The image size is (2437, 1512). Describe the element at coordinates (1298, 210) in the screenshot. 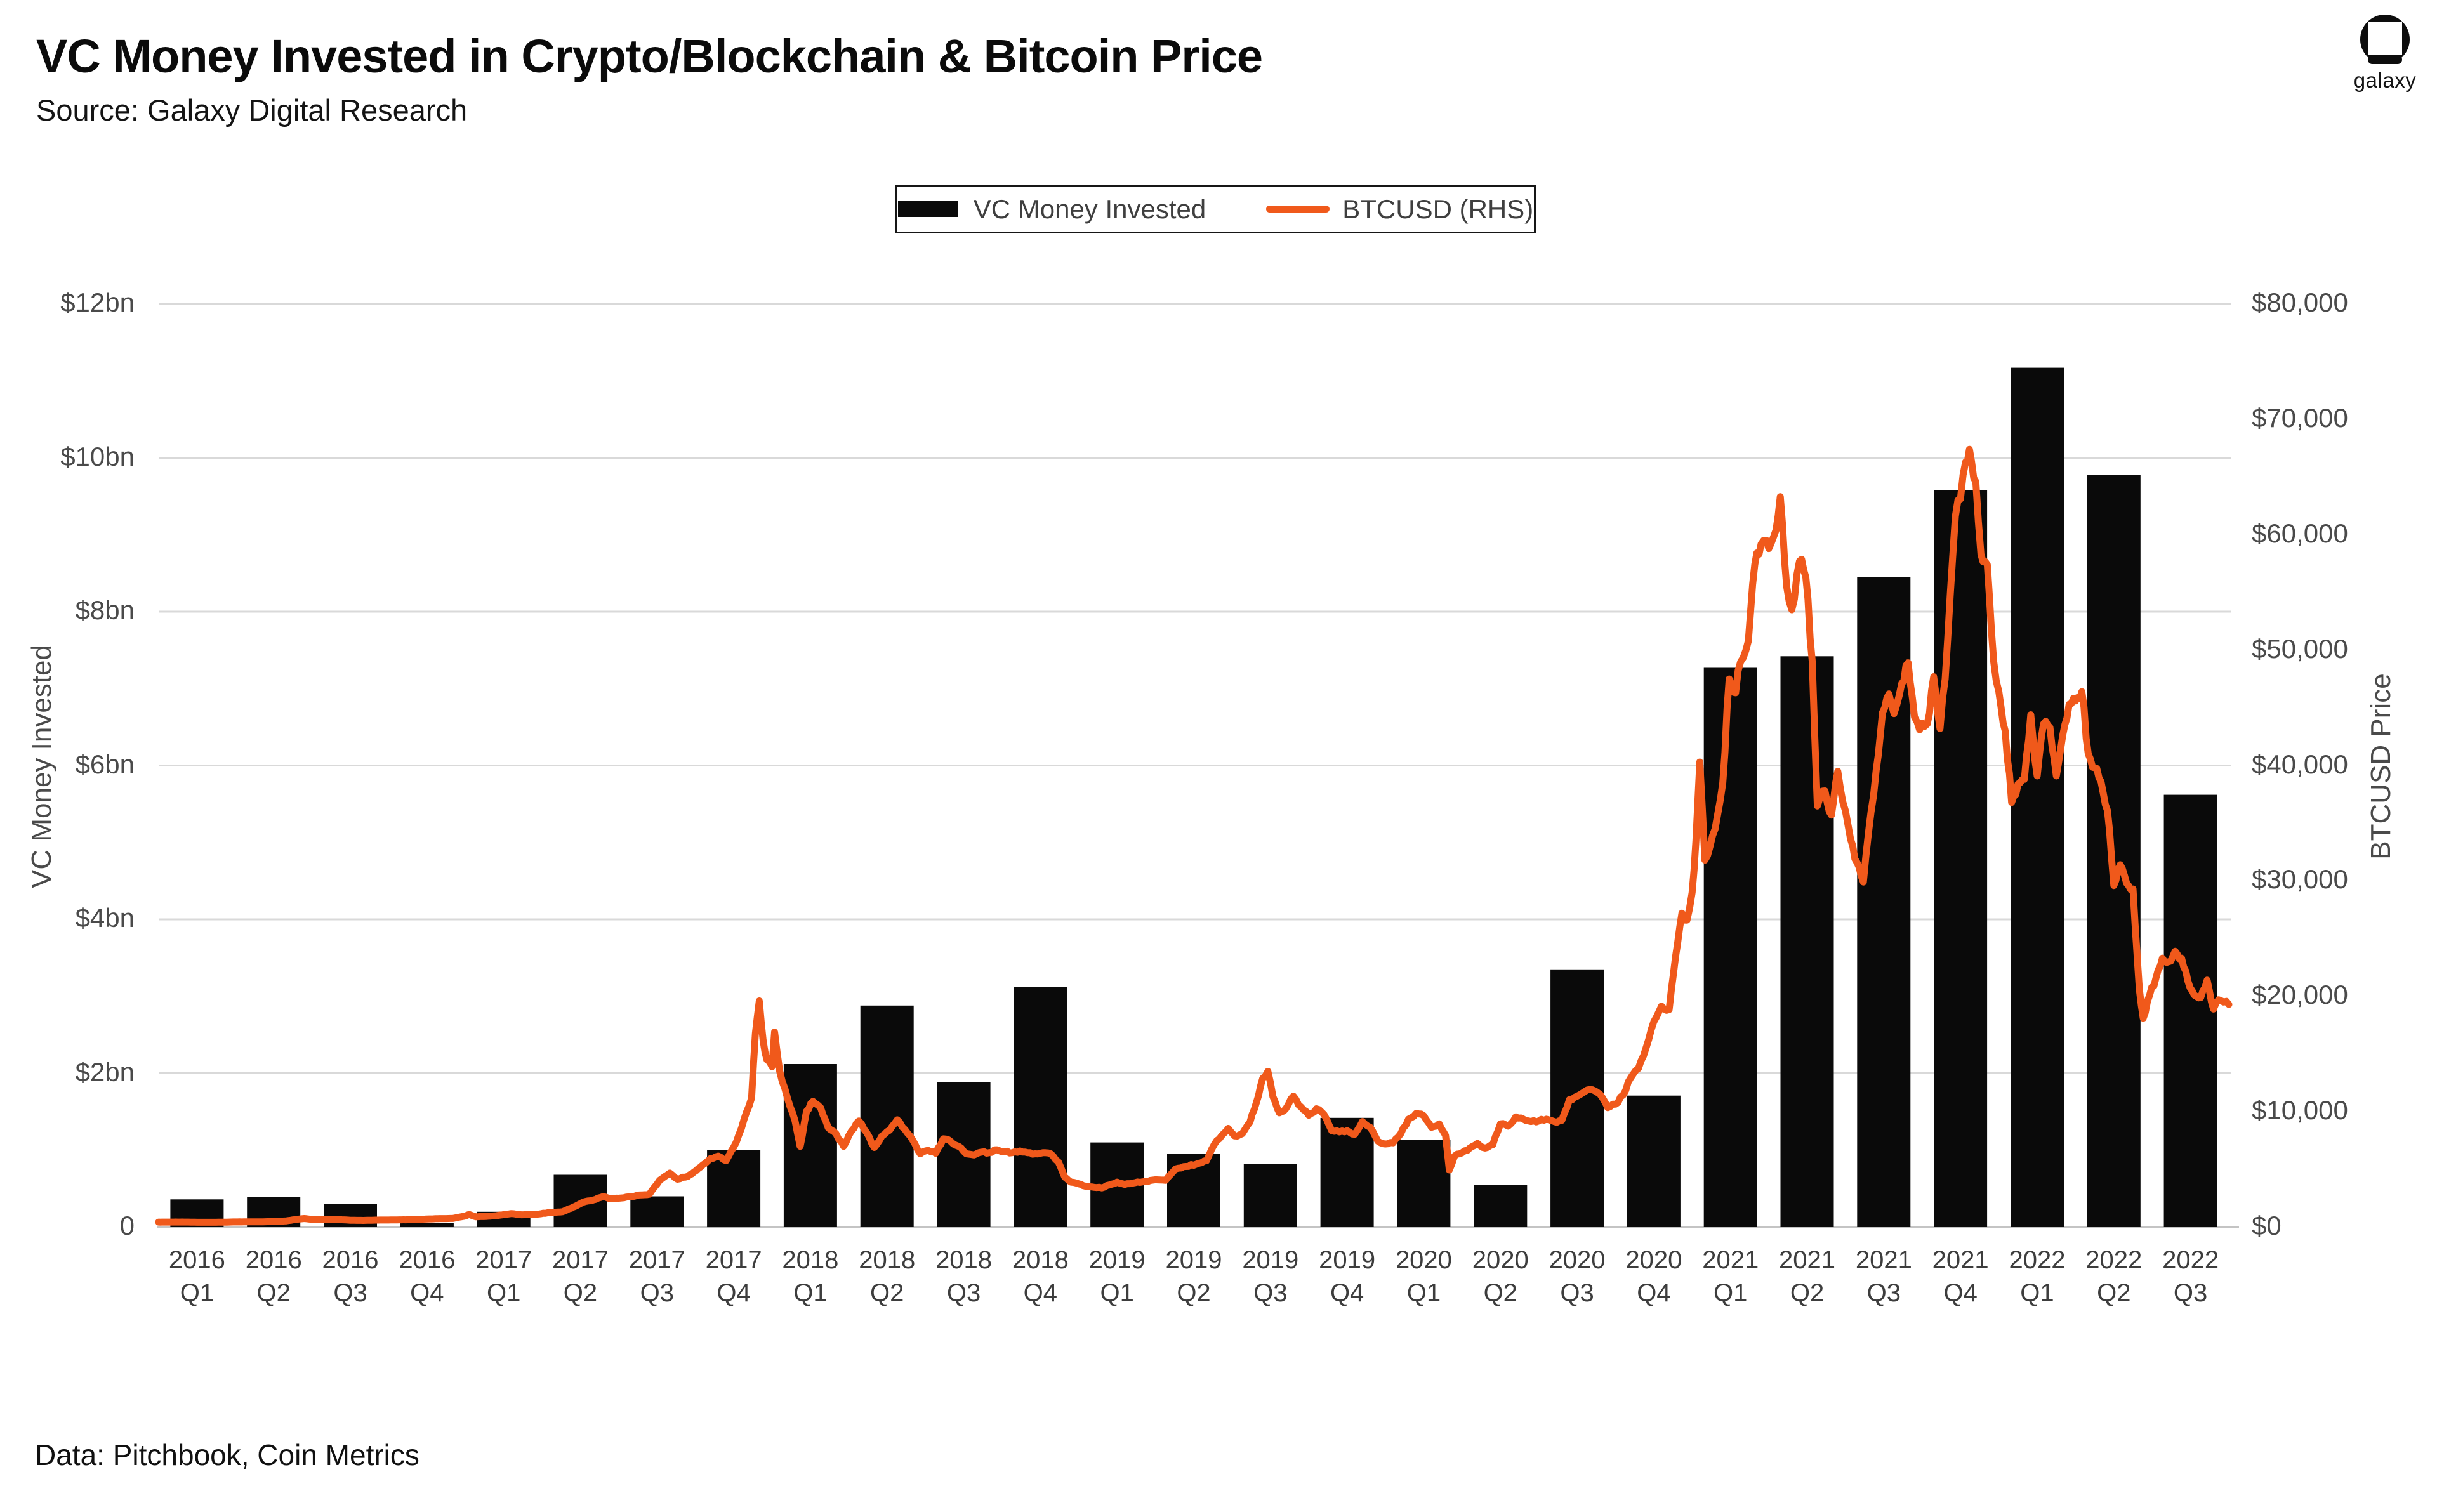

I see `line-swatch-icon` at that location.